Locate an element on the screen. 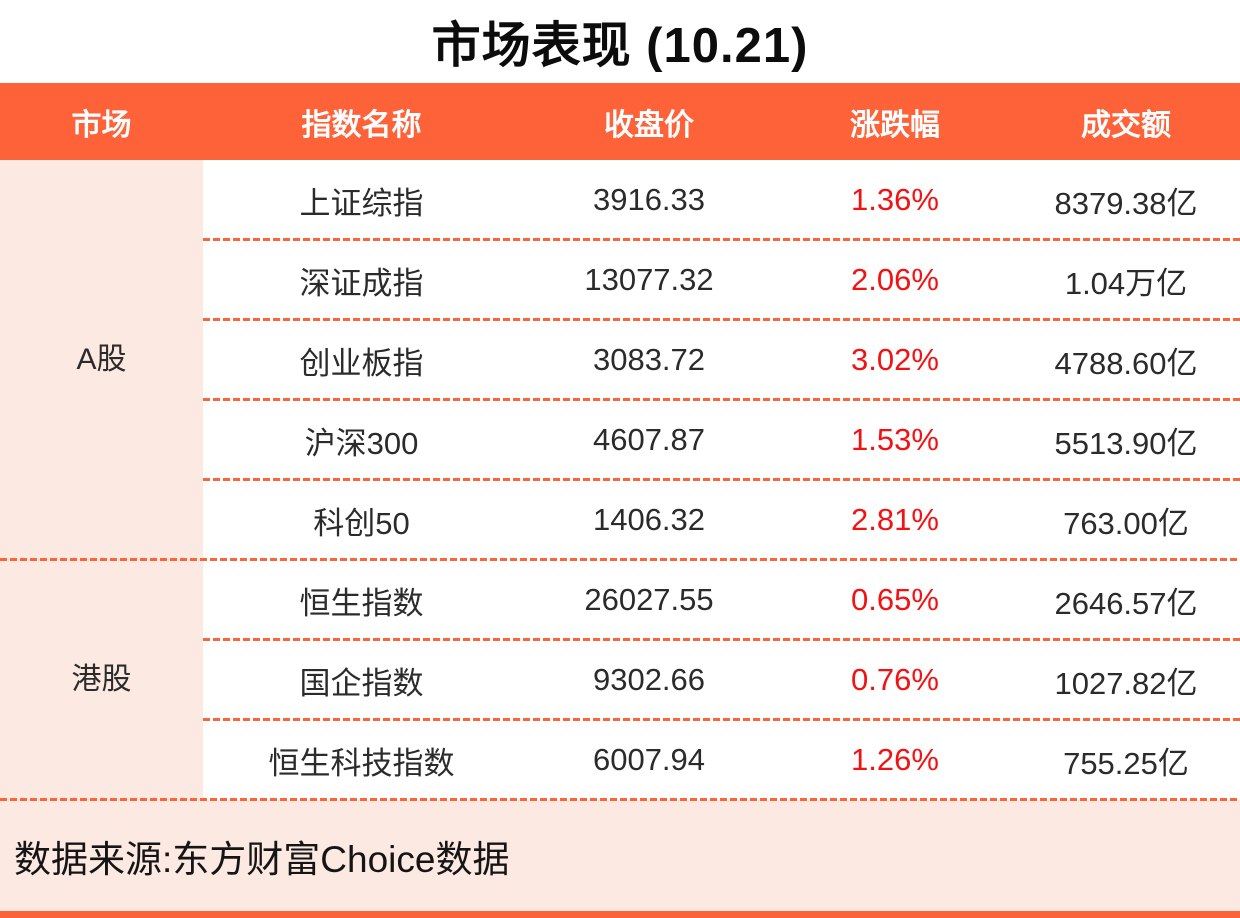 The height and width of the screenshot is (918, 1240). table-row: 创业板指 3083.72 3.02% 4788.60亿 is located at coordinates (620, 360).